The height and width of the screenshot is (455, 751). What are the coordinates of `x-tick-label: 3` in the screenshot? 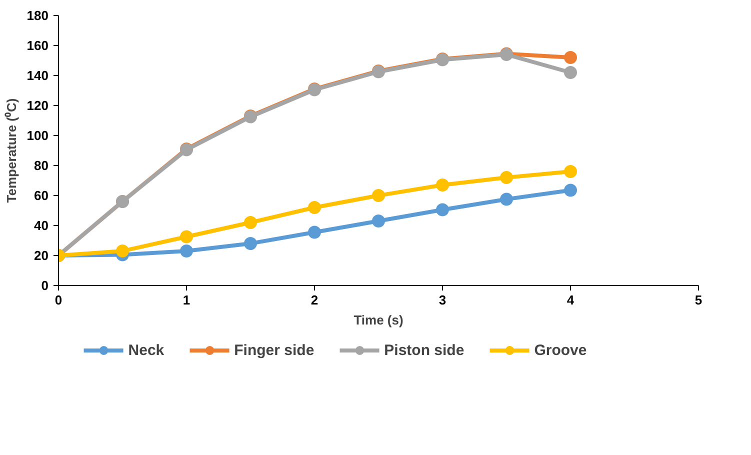 It's located at (442, 300).